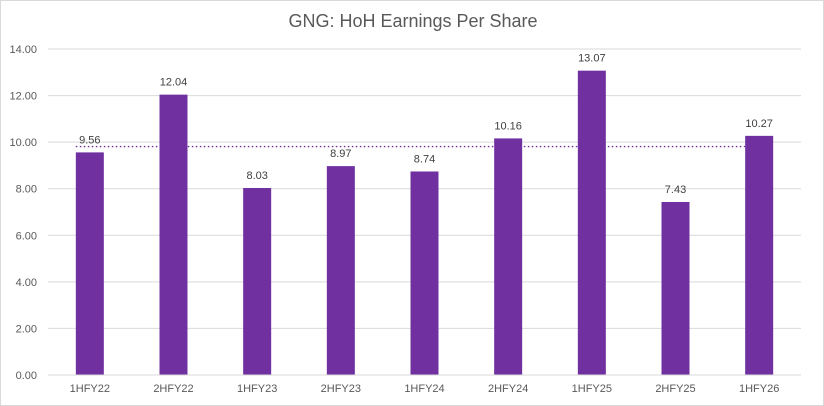 Image resolution: width=824 pixels, height=406 pixels. I want to click on x-tick-label: 1HFY22, so click(90, 389).